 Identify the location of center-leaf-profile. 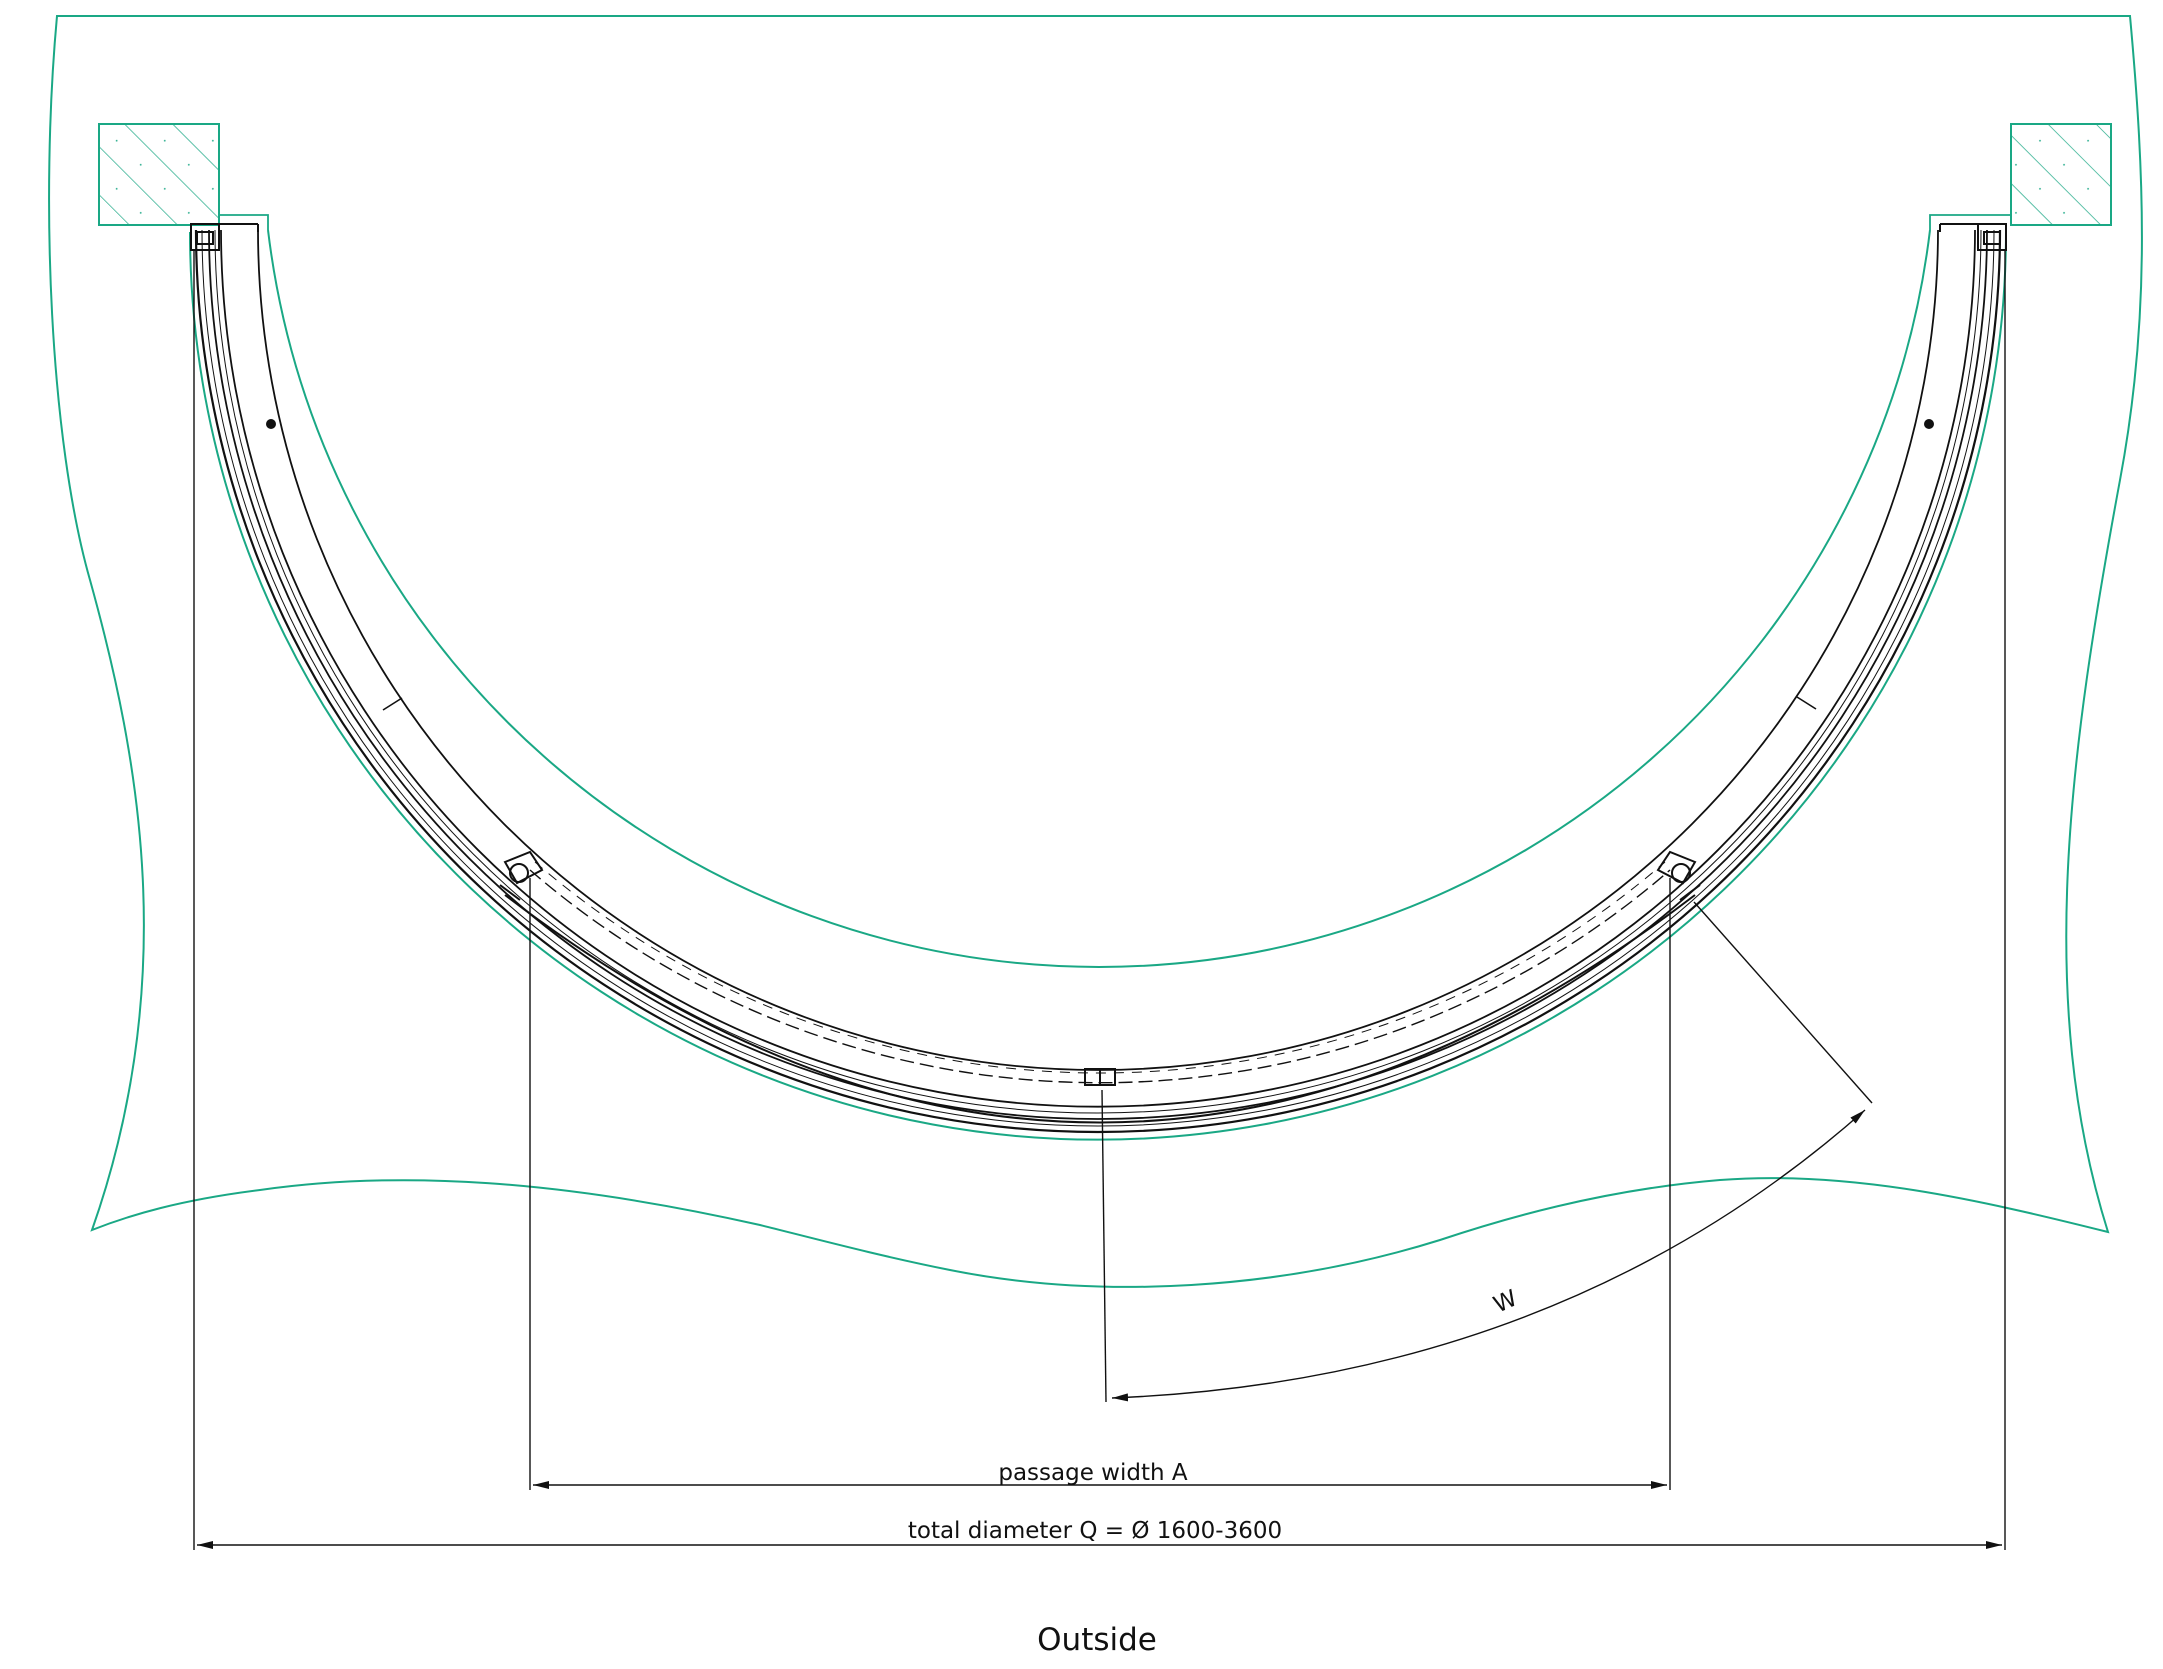
(1100, 1077).